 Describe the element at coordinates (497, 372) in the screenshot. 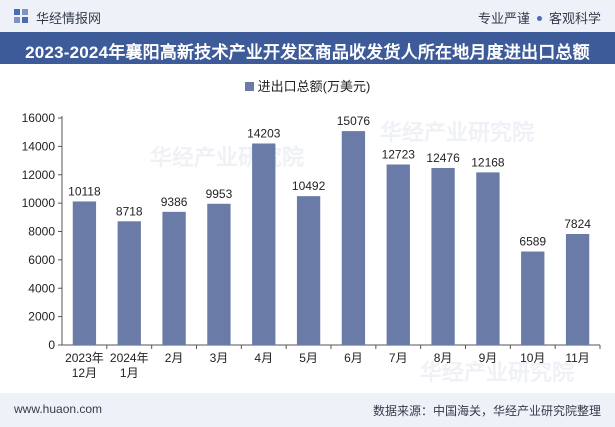

I see `watermark-3: 华经产业研究院` at that location.